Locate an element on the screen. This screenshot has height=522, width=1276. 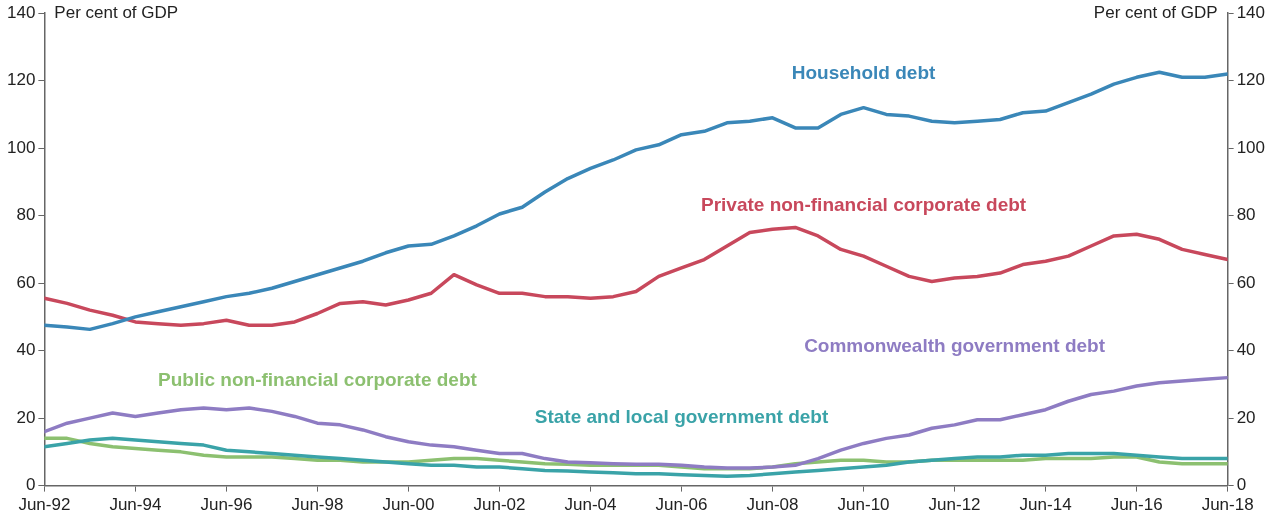
y-tick-label: 120 is located at coordinates (21, 80).